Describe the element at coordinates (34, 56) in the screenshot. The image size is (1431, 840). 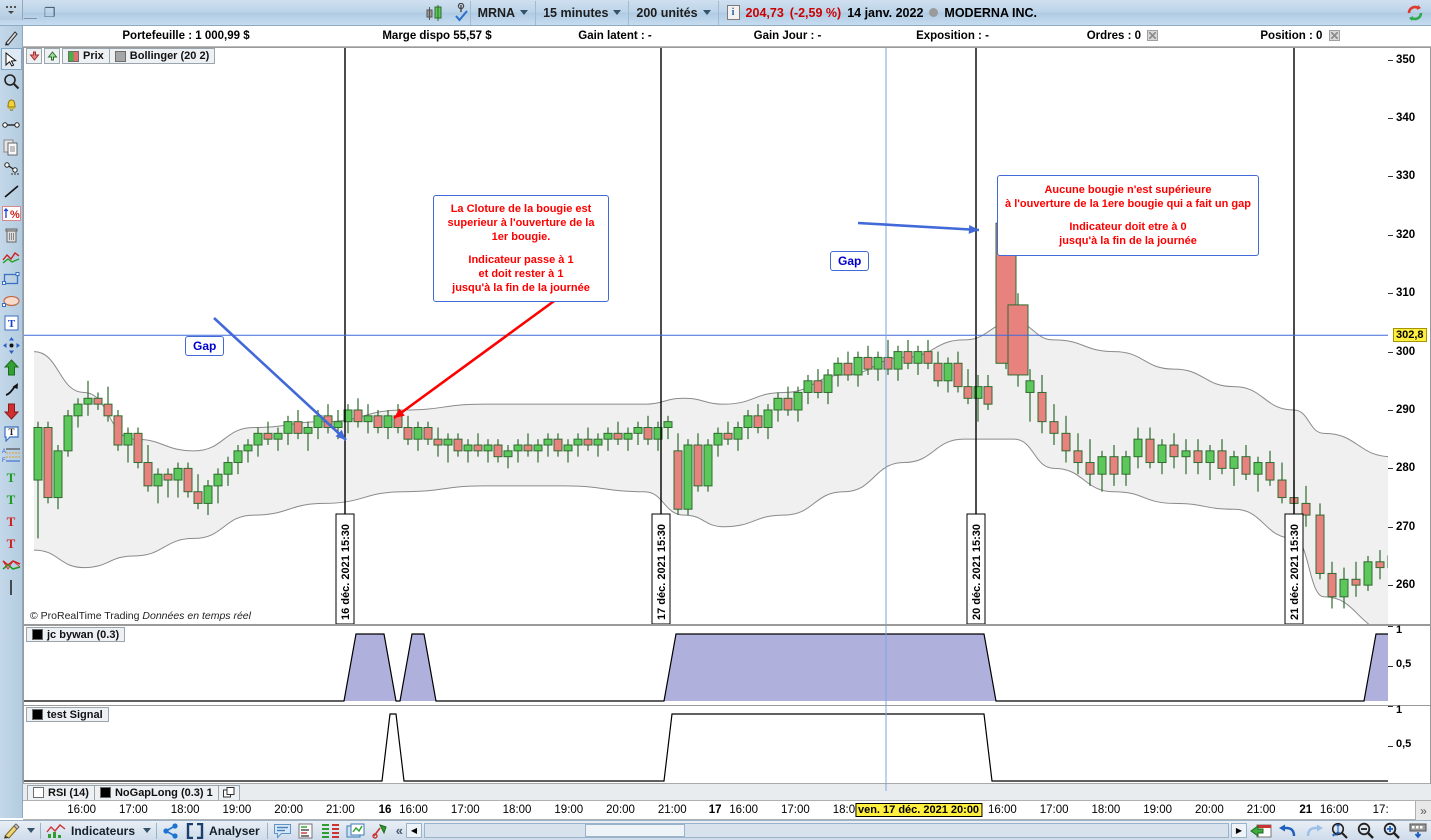
I see `scale-down-button` at that location.